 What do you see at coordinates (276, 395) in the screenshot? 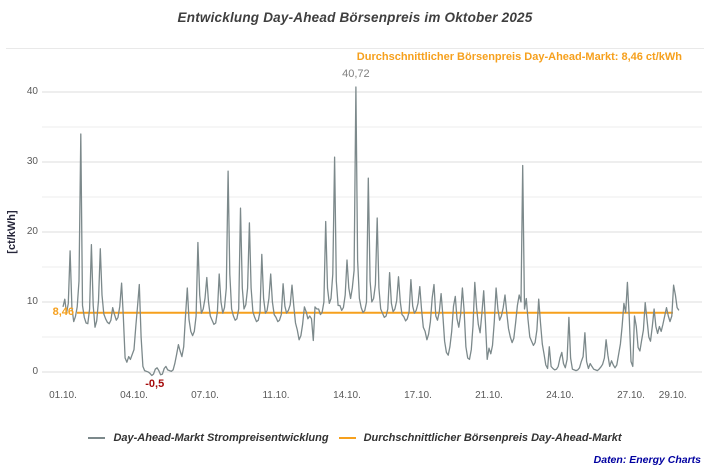
I see `x-tick-label: 11.10.` at bounding box center [276, 395].